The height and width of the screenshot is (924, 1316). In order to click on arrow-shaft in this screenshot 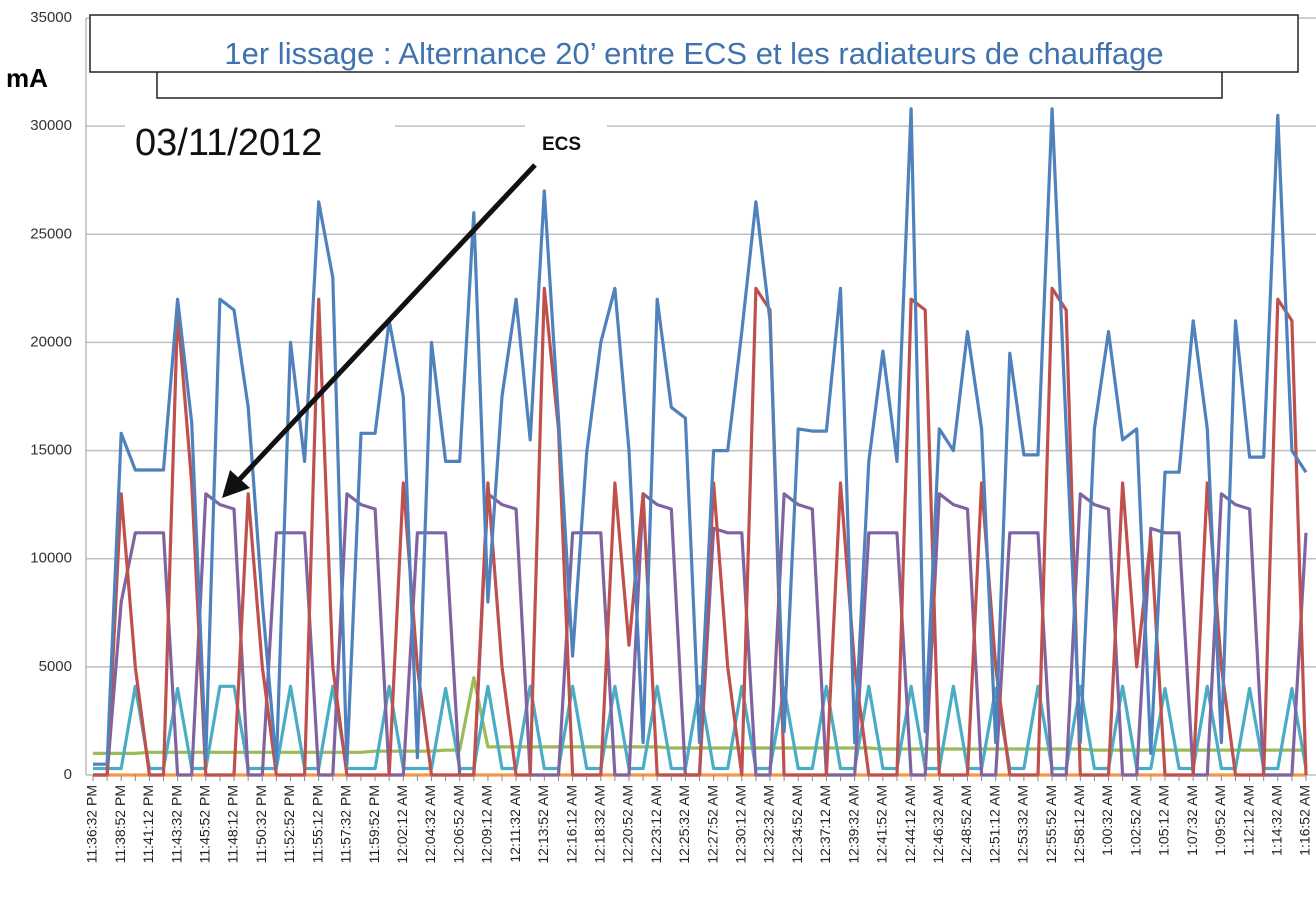, I will do `click(386, 323)`.